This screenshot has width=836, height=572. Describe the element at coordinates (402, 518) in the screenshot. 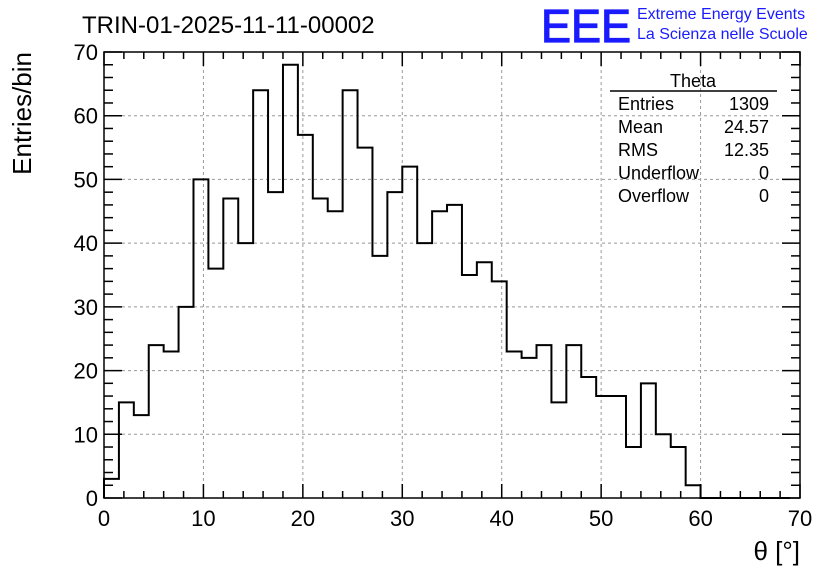

I see `x-tick-label: 30` at that location.